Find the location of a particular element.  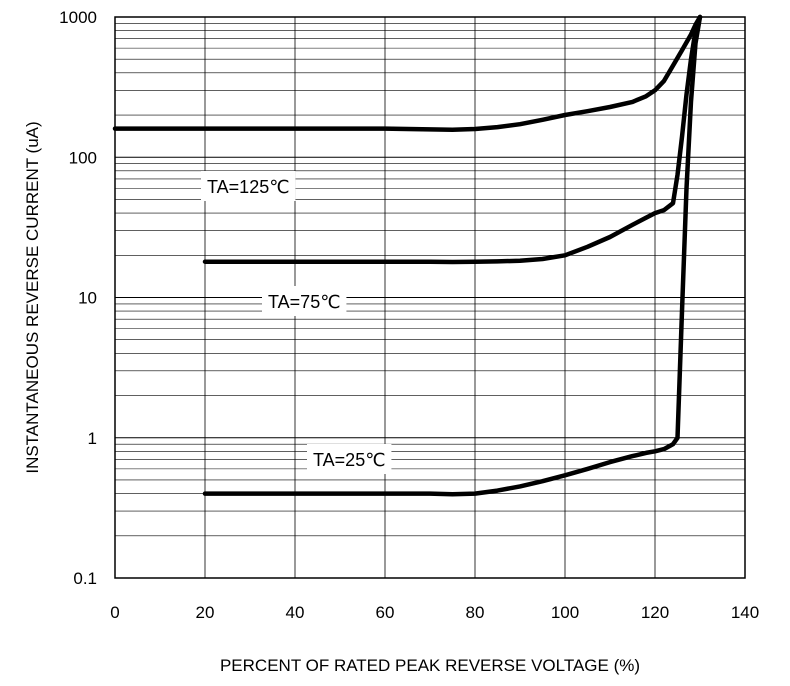

x-tick-label: 120 is located at coordinates (655, 612).